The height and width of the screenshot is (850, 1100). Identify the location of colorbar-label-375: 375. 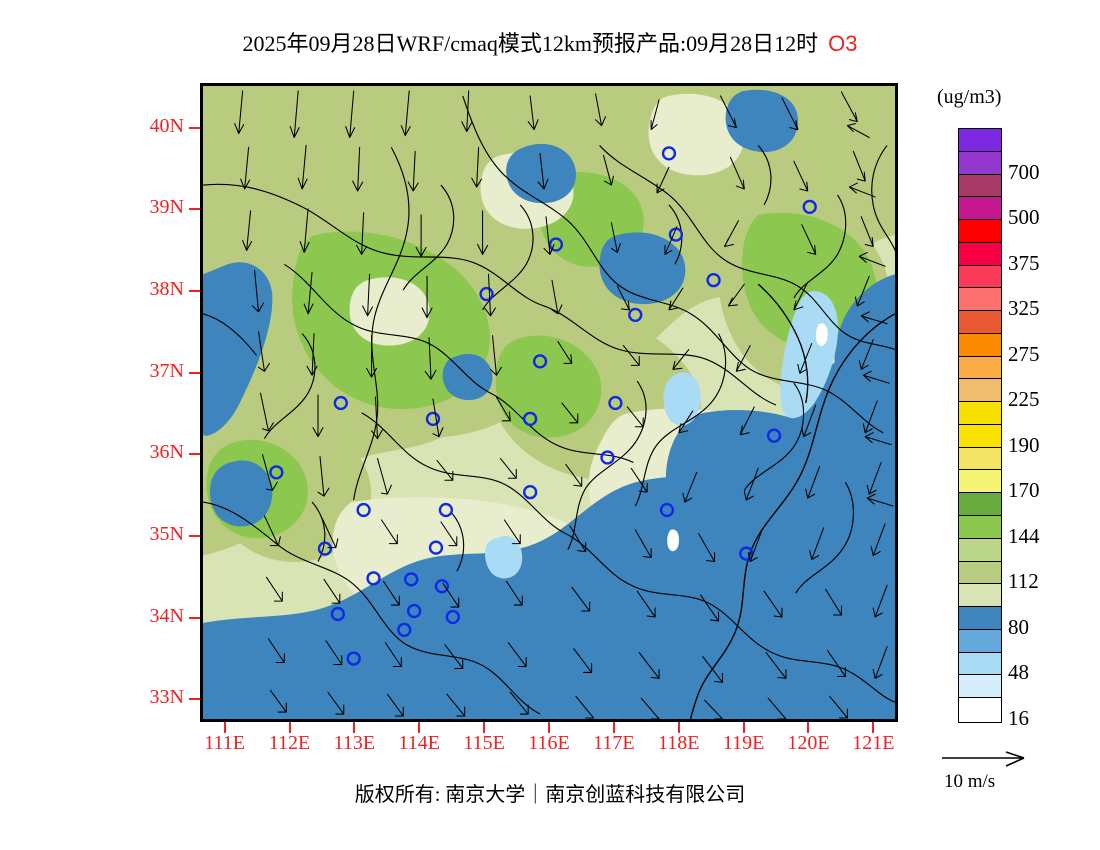
(1024, 262).